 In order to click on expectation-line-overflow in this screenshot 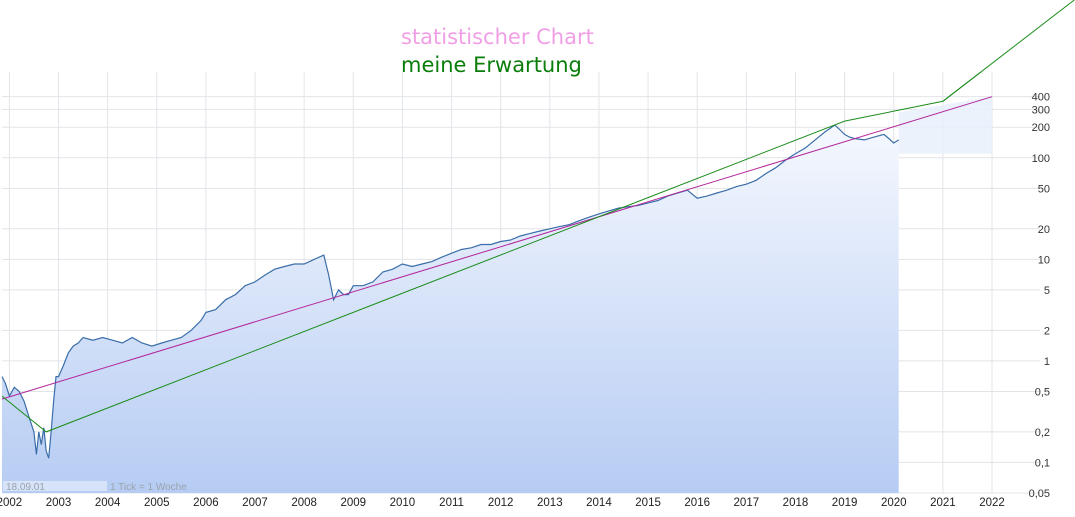, I will do `click(1008, 51)`.